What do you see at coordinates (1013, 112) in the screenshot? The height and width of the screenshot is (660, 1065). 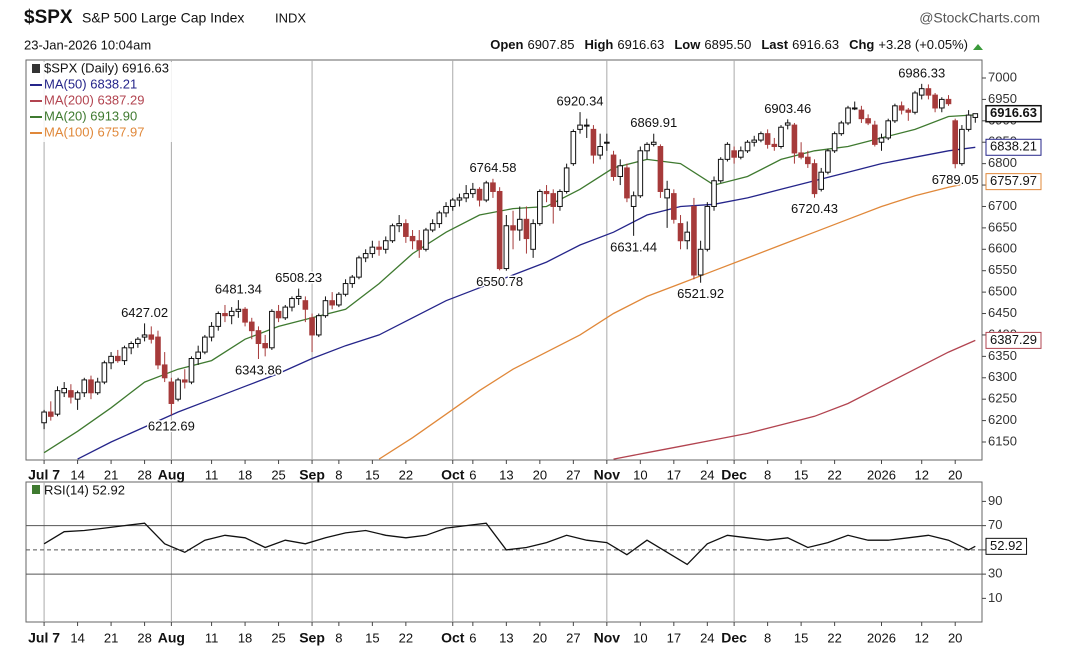 I see `value-tag: 6916.63` at bounding box center [1013, 112].